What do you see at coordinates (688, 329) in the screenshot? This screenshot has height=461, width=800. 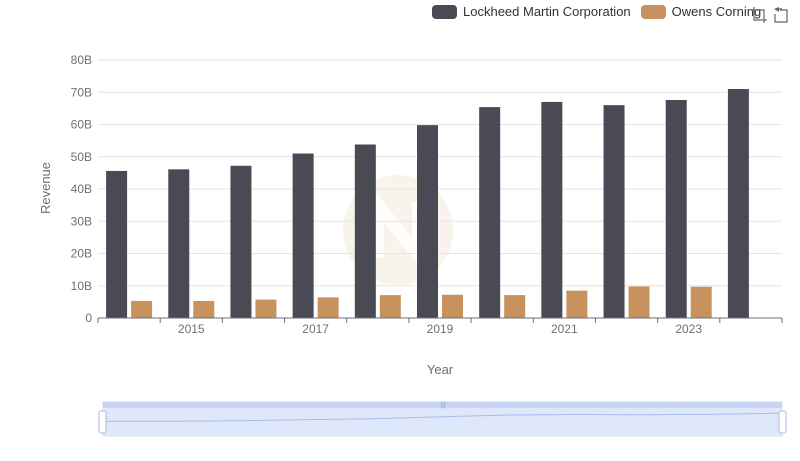 I see `x-tick-label: 2023` at bounding box center [688, 329].